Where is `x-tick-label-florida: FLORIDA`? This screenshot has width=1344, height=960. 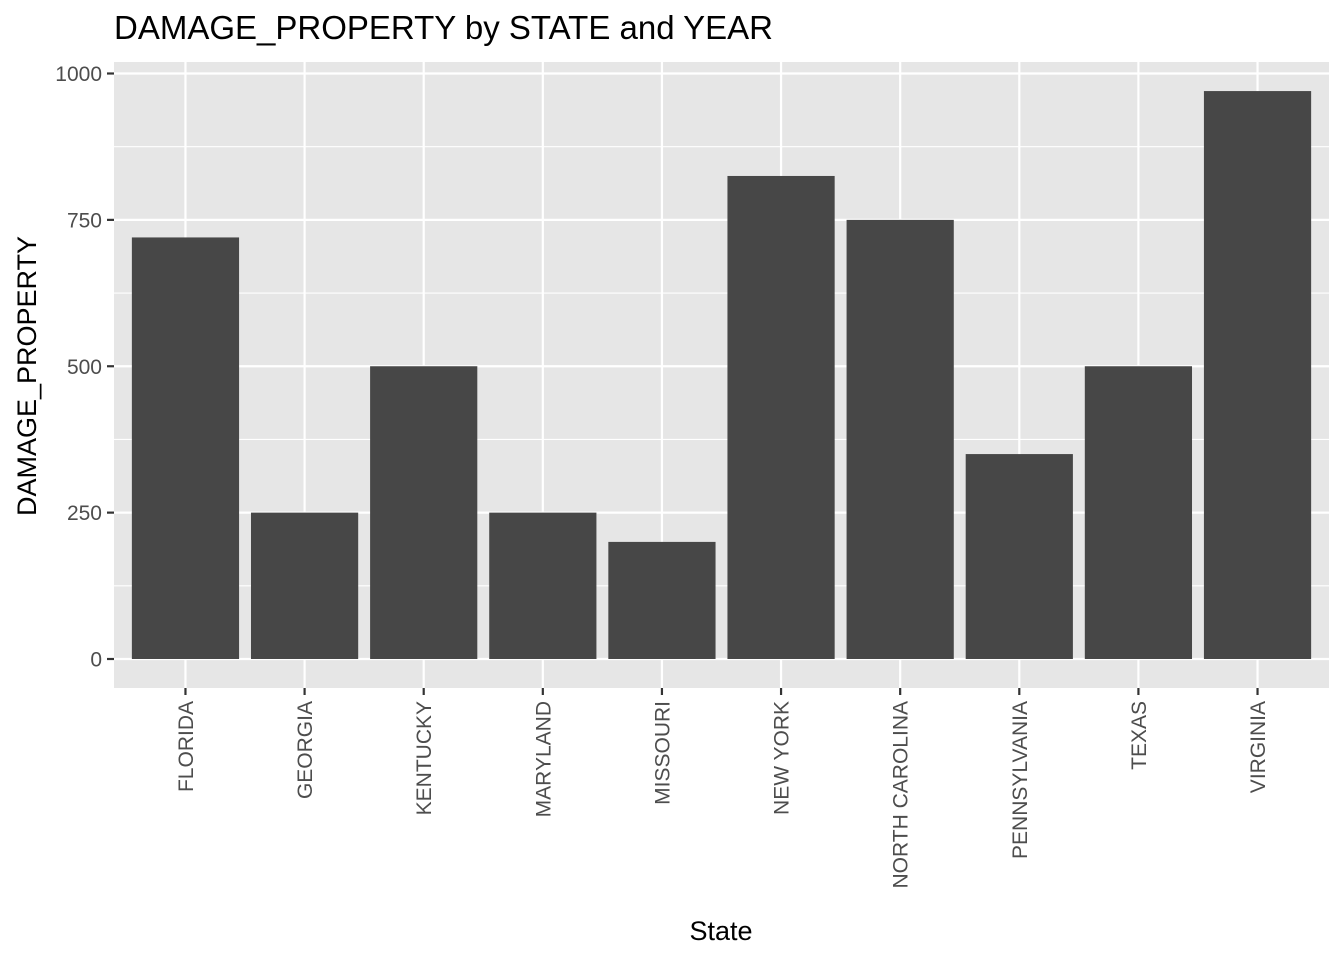
x-tick-label-florida: FLORIDA is located at coordinates (186, 746).